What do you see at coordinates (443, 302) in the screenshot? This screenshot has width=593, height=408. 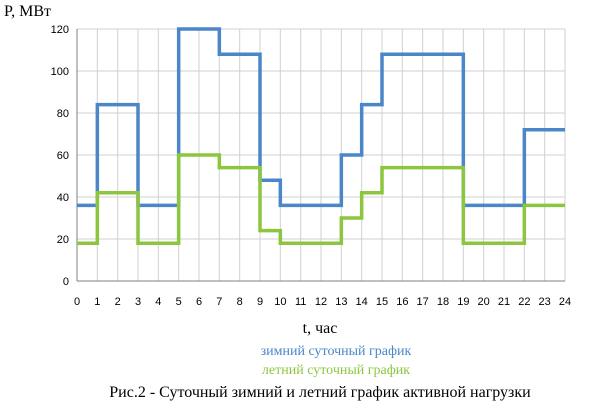 I see `x-tick-label: 18` at bounding box center [443, 302].